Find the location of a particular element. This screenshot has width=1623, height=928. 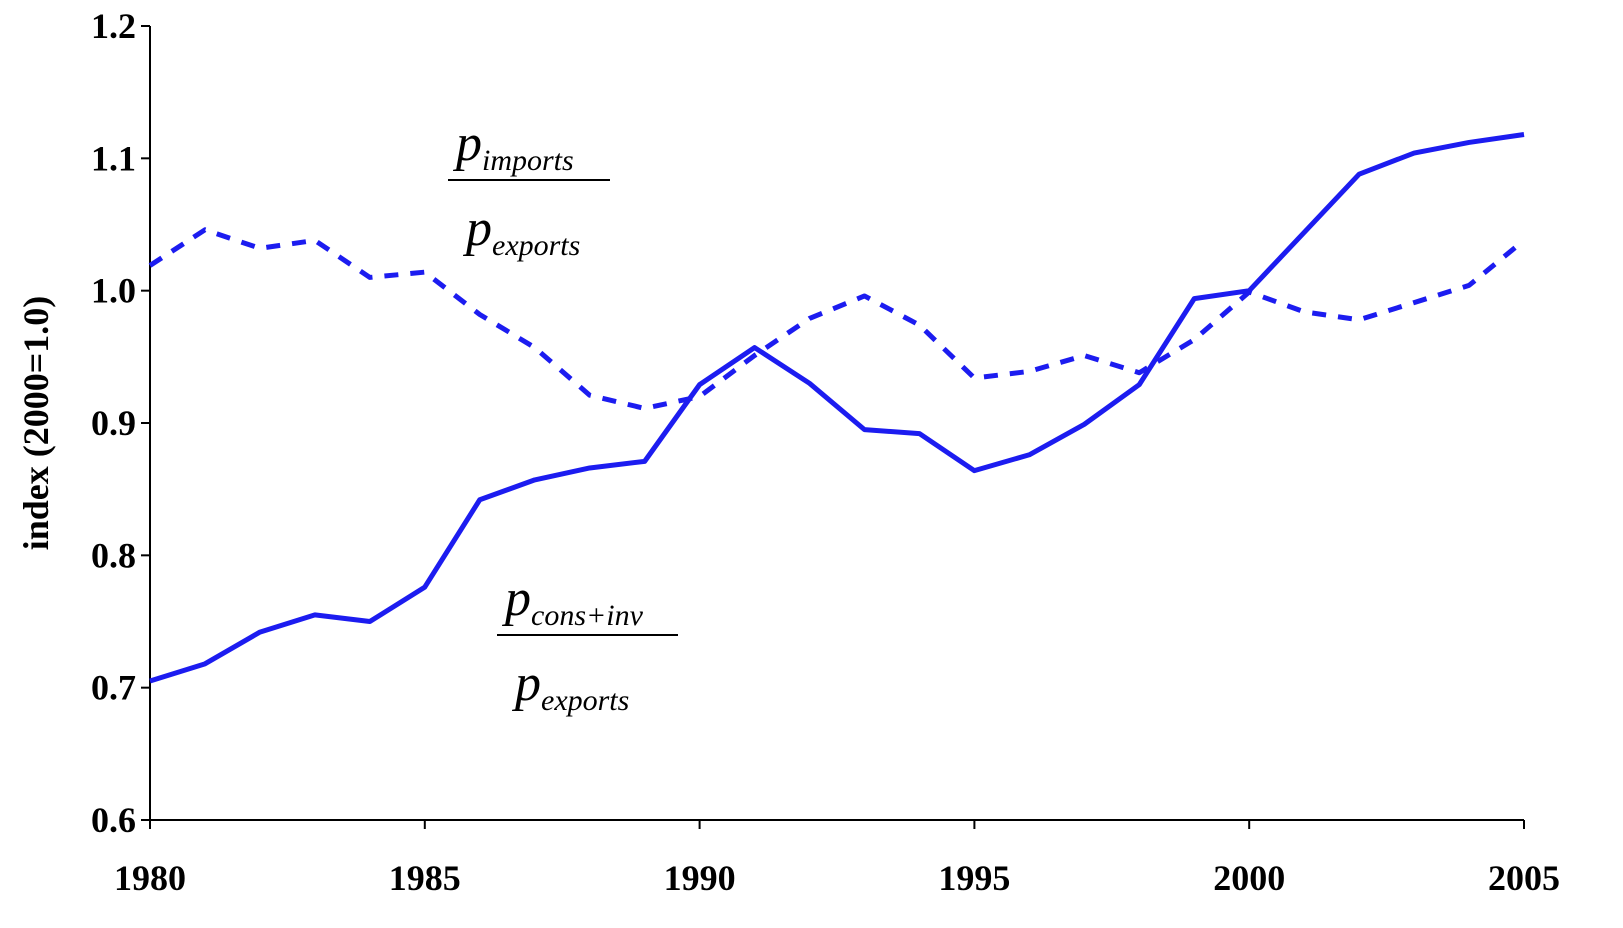

y-tick-label: 0.7 is located at coordinates (113, 688).